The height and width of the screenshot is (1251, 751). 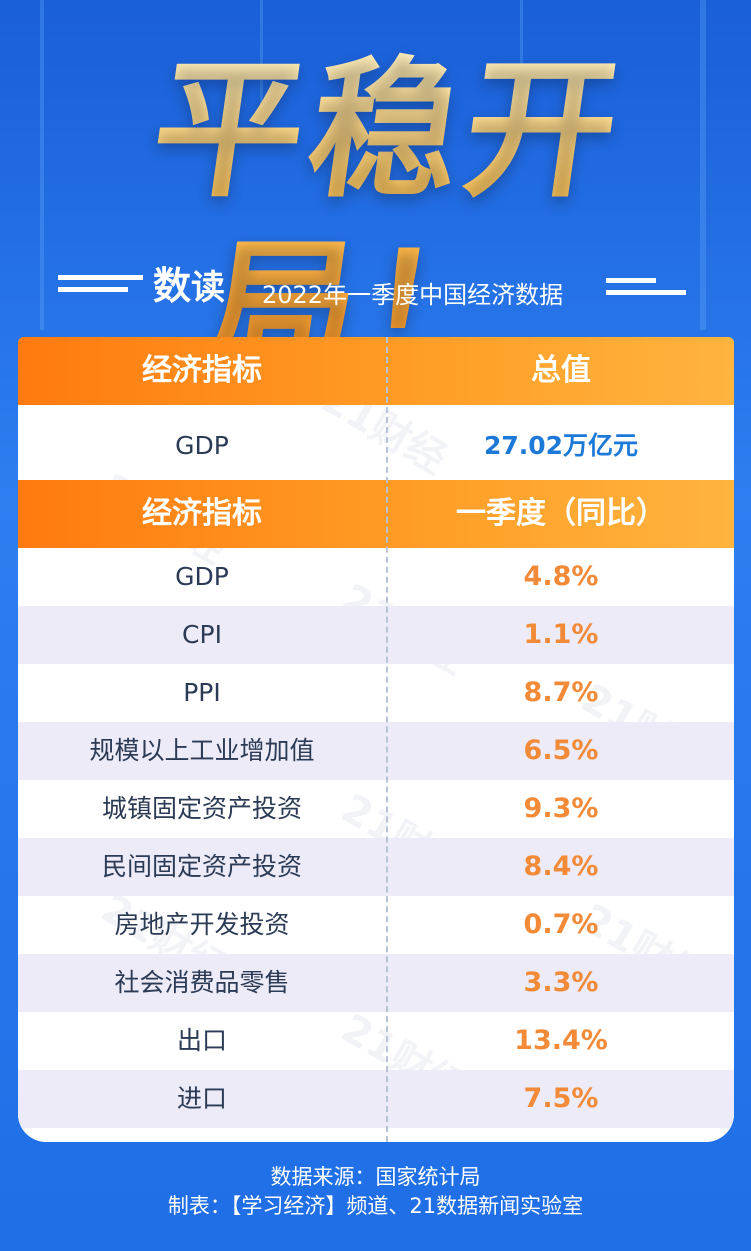 What do you see at coordinates (376, 983) in the screenshot?
I see `table-row: 社会消费品零售 3.3%` at bounding box center [376, 983].